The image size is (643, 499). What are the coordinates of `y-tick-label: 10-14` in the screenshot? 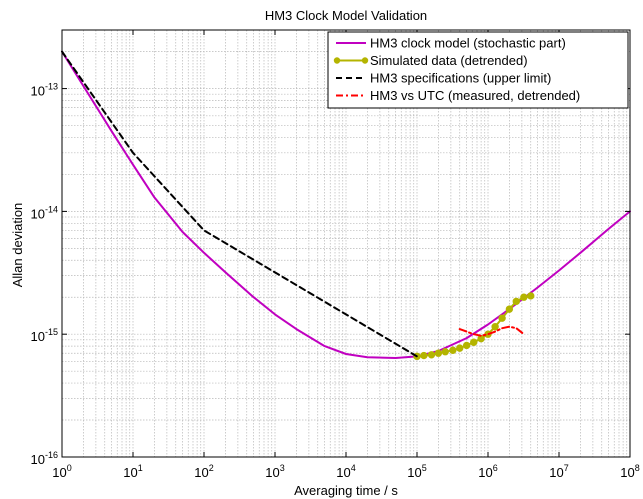 It's located at (44, 212).